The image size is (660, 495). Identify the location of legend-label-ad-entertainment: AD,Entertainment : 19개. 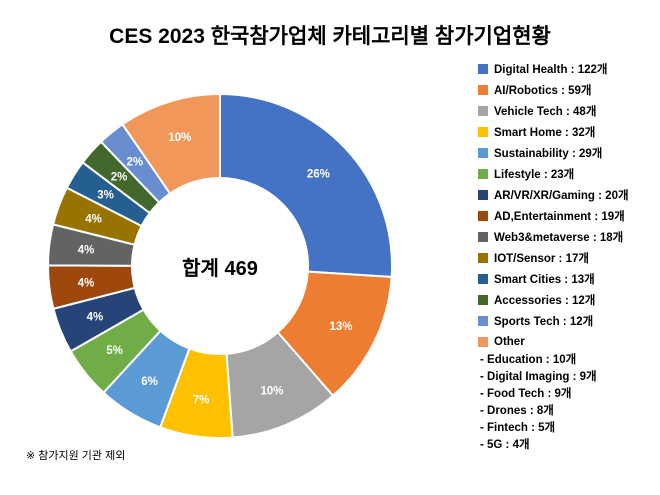
(559, 216).